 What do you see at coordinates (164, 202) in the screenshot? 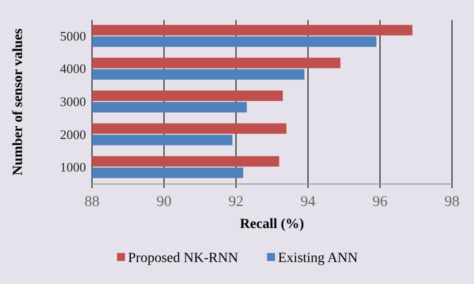
I see `x-tick-label: 90` at bounding box center [164, 202].